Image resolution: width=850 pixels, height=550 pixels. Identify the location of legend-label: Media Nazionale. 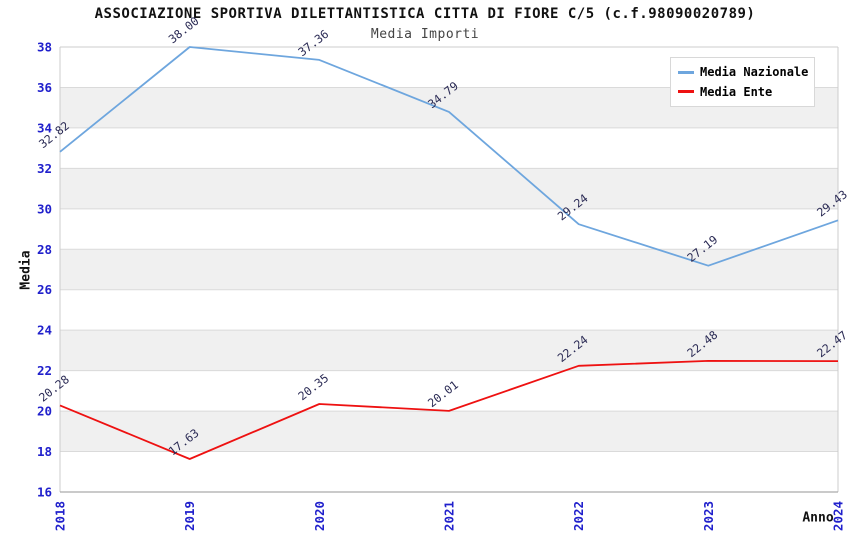
(754, 72).